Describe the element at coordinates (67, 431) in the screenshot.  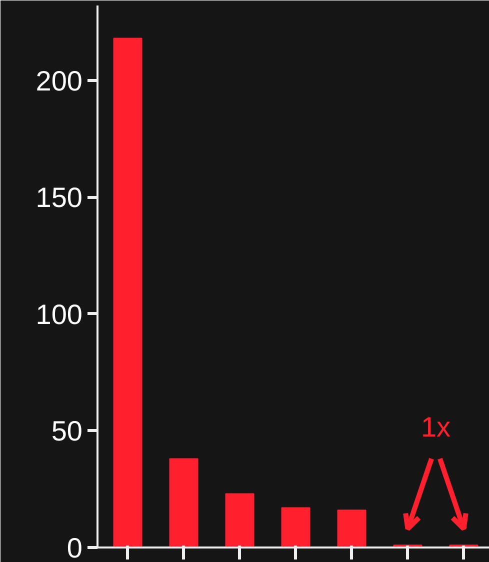
I see `y-tick-label: 50` at that location.